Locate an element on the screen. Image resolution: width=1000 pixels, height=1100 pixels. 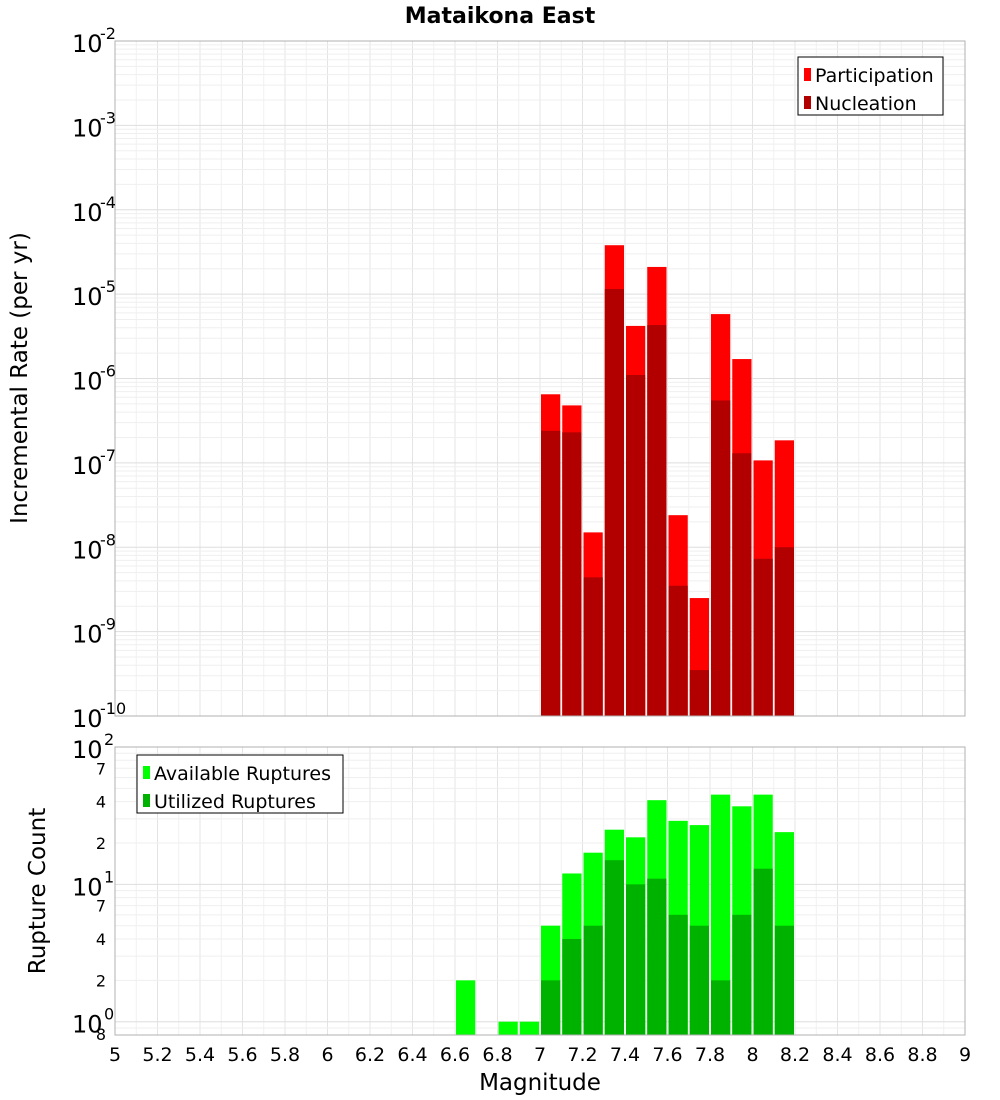
x-tick-label: 7 is located at coordinates (540, 1055).